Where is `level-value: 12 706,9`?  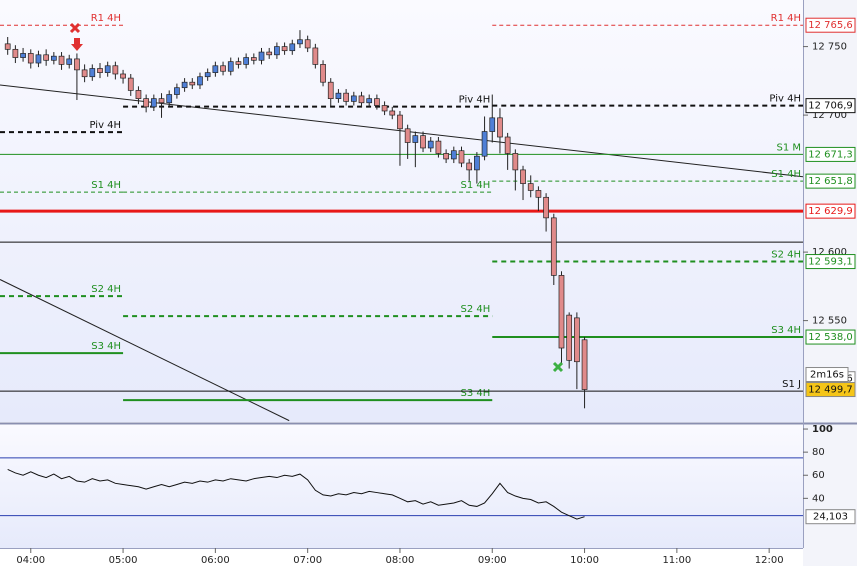 level-value: 12 706,9 is located at coordinates (830, 106).